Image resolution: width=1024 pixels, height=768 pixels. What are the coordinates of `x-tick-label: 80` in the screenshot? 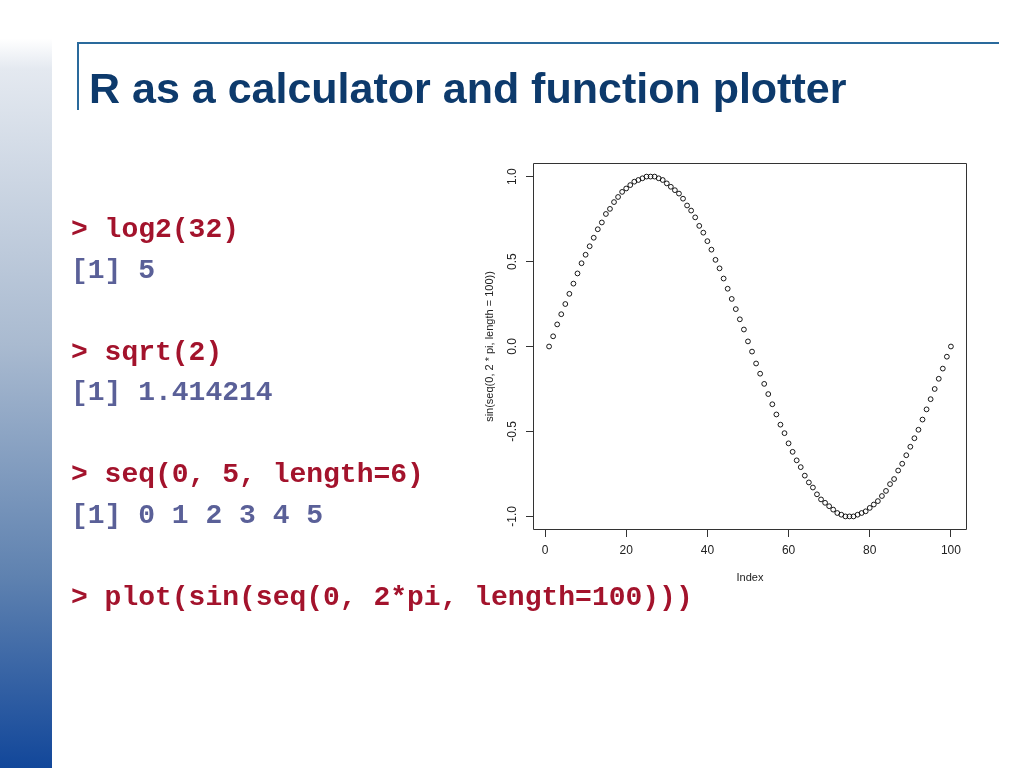 It's located at (870, 549).